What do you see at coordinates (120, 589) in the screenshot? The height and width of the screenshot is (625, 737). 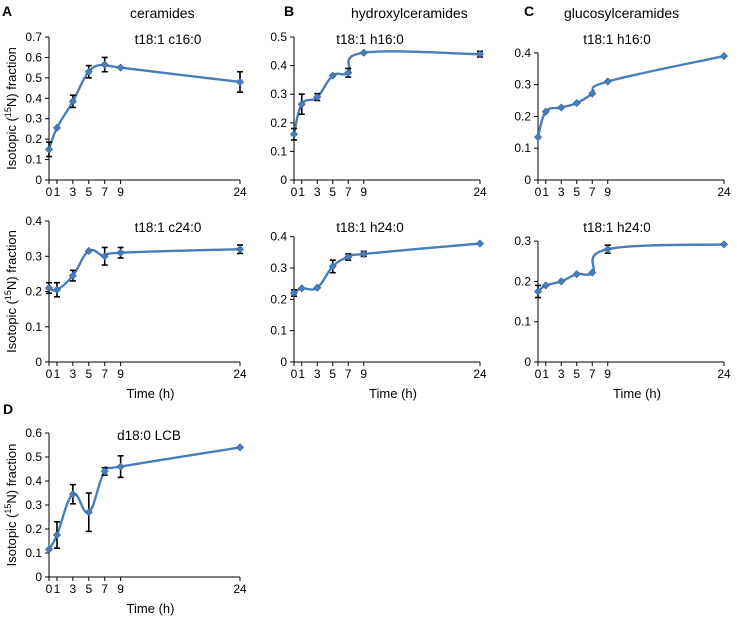 I see `x-tick-label: 9` at bounding box center [120, 589].